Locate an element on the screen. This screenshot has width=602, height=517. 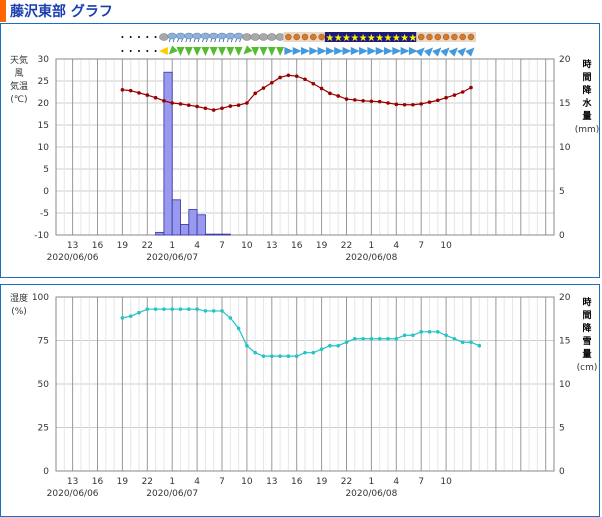
chart2-right-axis-label: 降 is located at coordinates (587, 328).